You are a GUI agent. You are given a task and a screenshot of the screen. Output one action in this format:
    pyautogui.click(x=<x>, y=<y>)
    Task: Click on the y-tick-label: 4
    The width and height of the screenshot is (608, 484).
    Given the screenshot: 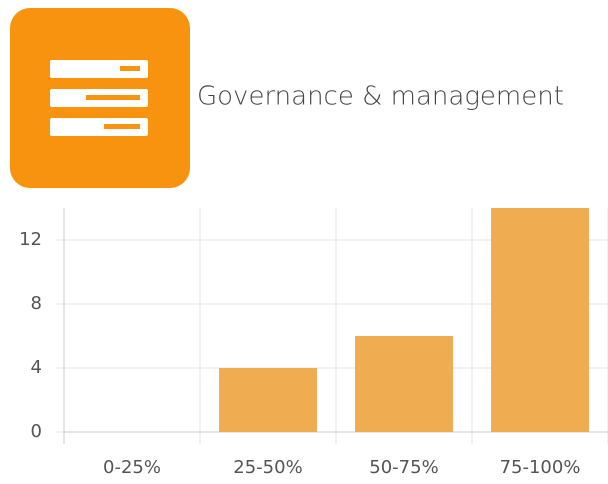 What is the action you would take?
    pyautogui.click(x=36, y=367)
    